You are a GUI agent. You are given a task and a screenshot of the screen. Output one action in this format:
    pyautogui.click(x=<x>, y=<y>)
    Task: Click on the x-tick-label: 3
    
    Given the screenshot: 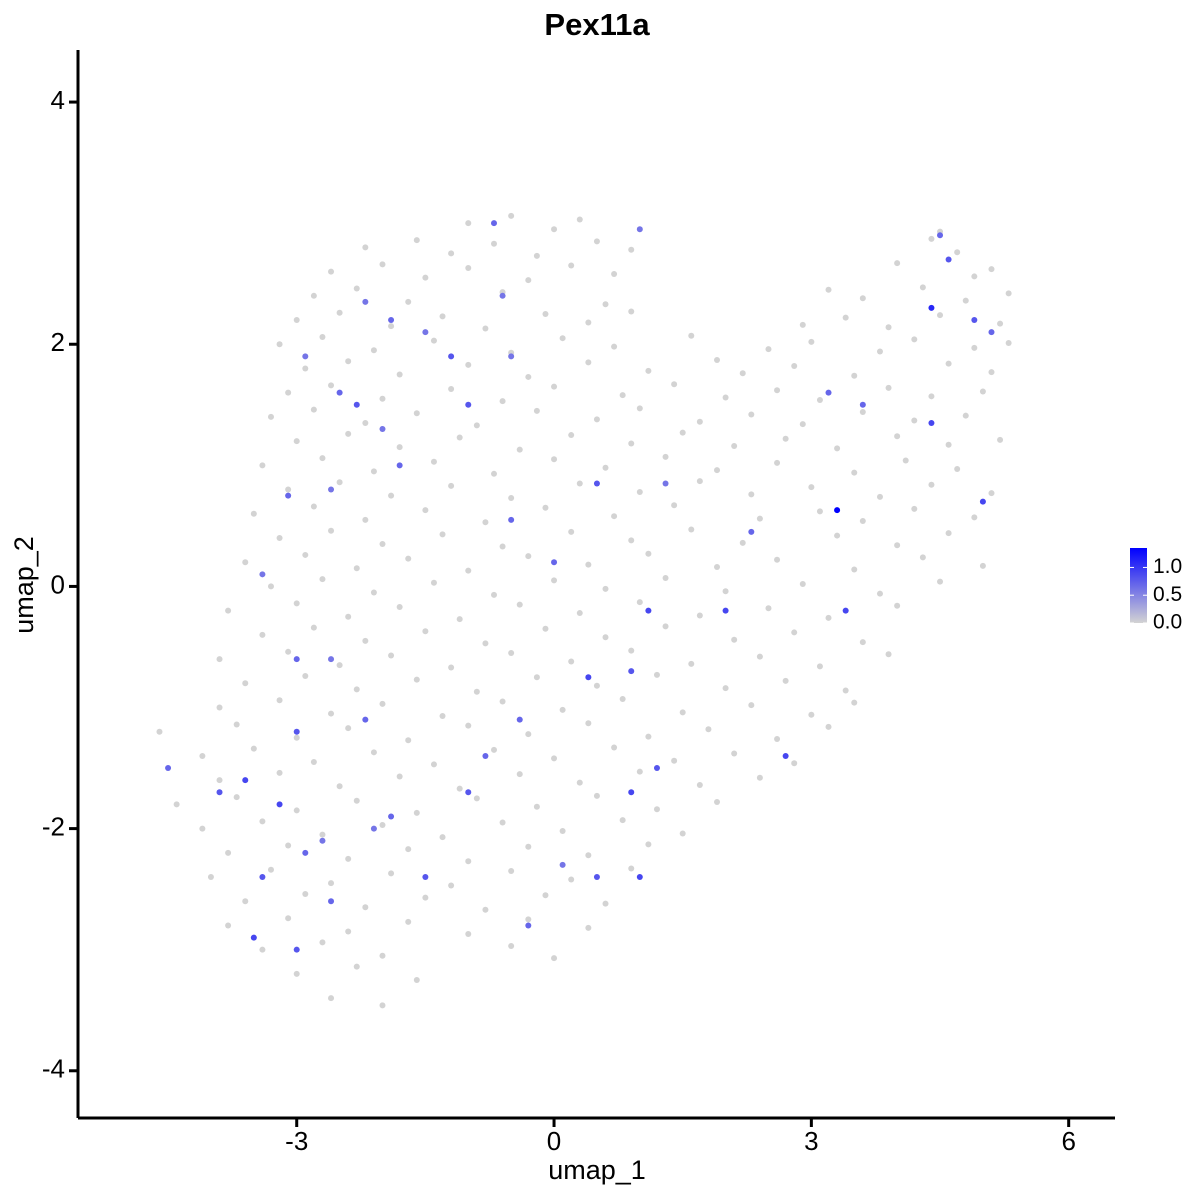 What is the action you would take?
    pyautogui.click(x=811, y=1141)
    